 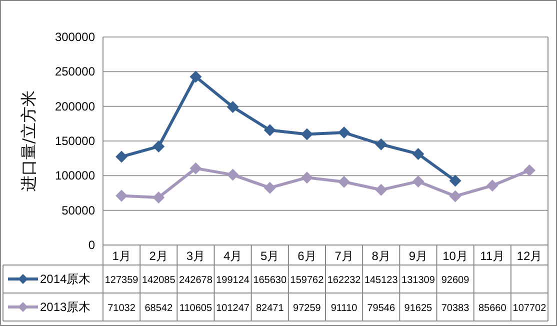 What do you see at coordinates (65, 279) in the screenshot?
I see `legend-label: 2014原木` at bounding box center [65, 279].